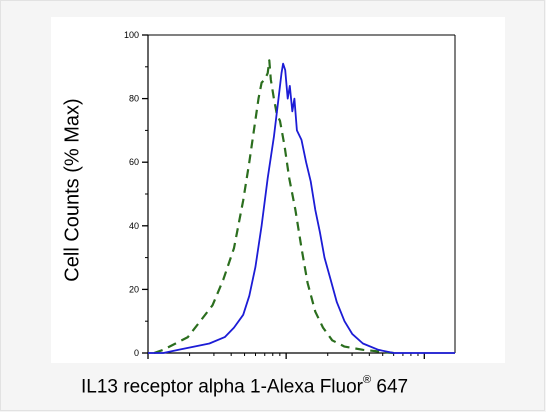  What do you see at coordinates (136, 353) in the screenshot?
I see `y-tick-label: 0` at bounding box center [136, 353].